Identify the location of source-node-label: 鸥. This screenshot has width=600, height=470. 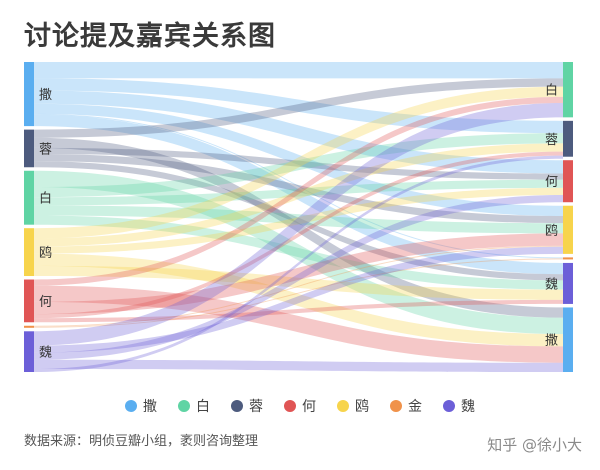
(45, 253).